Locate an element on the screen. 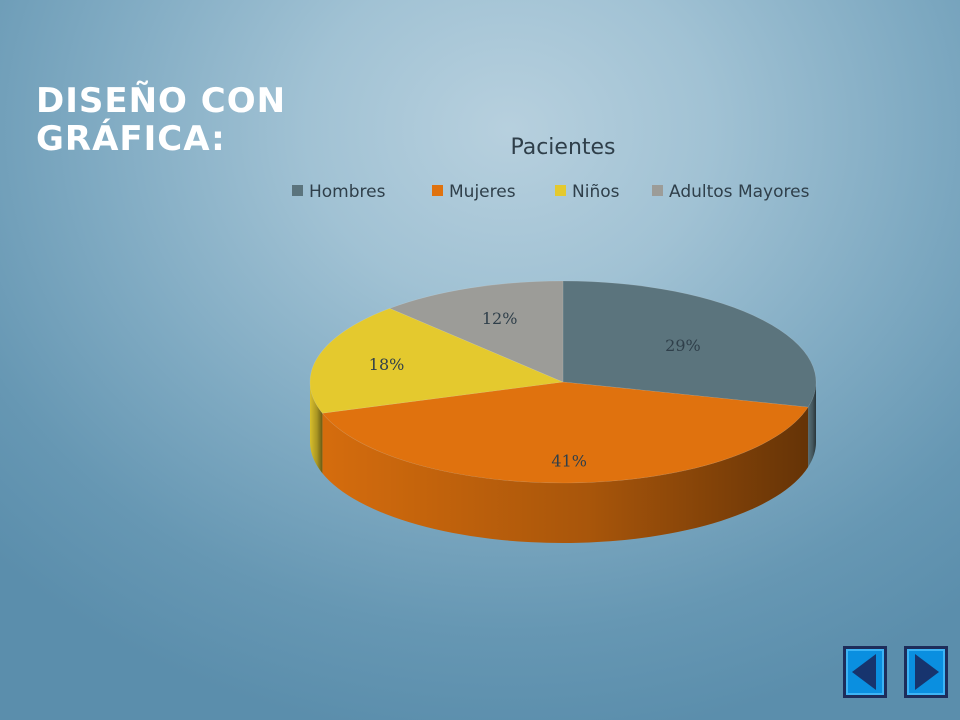 This screenshot has height=720, width=960. pie-3d-sides is located at coordinates (563, 462).